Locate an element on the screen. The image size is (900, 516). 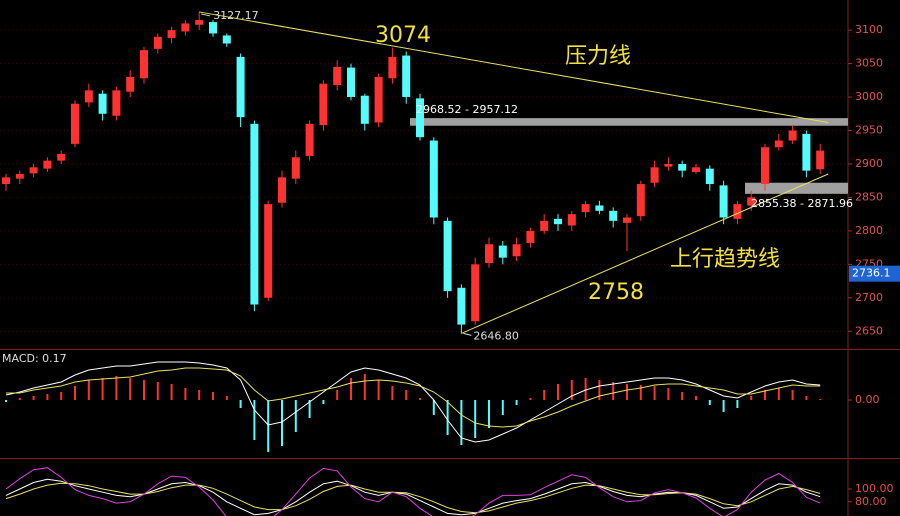
y-tick-label: 2900 is located at coordinates (869, 163).